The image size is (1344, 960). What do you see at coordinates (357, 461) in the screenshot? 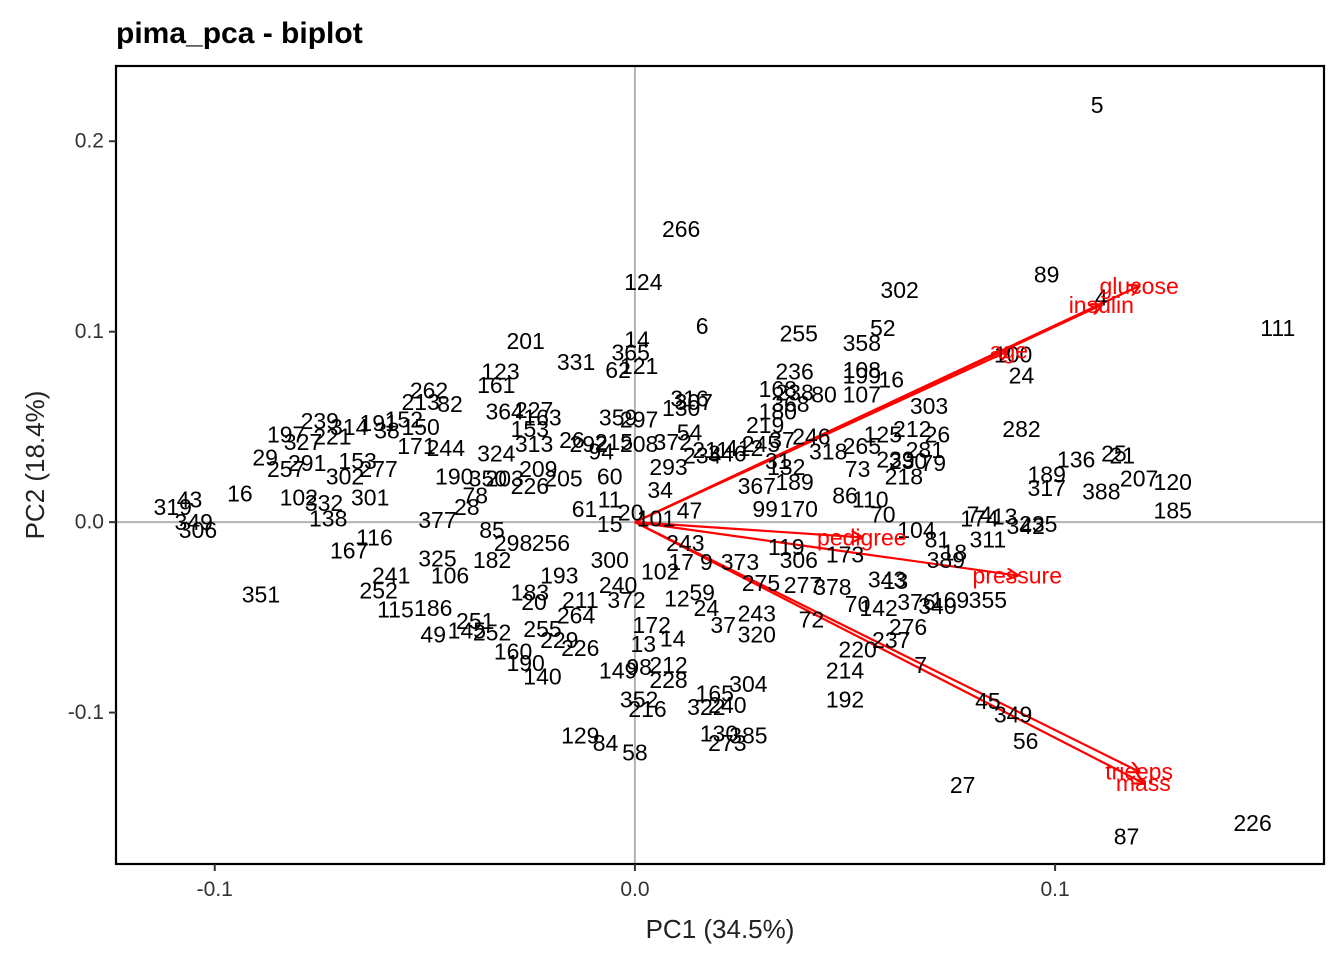
I see `observation-label: 153` at bounding box center [357, 461].